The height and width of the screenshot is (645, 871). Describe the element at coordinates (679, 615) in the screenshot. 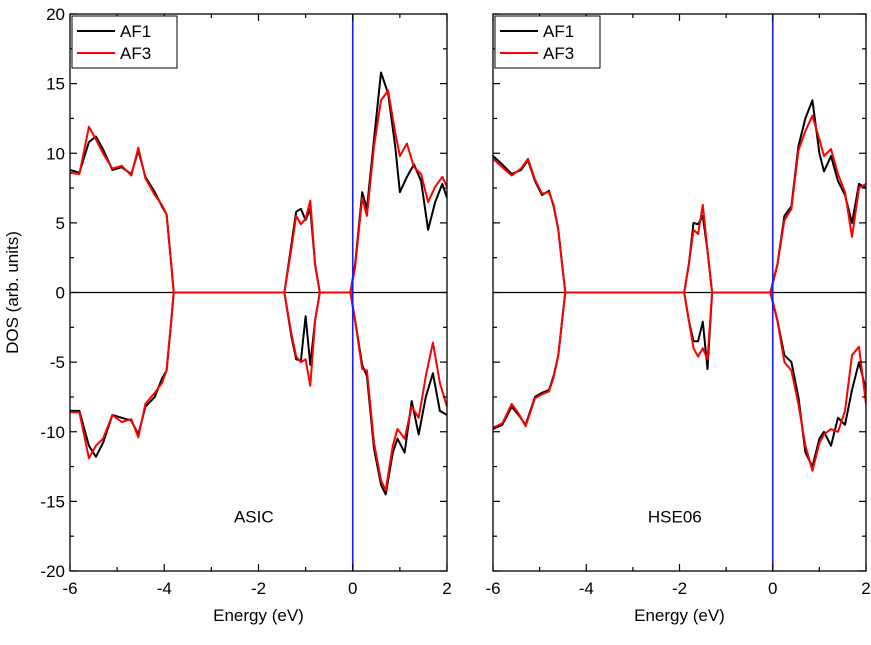

I see `right-x-axis-title: Energy (eV)` at that location.